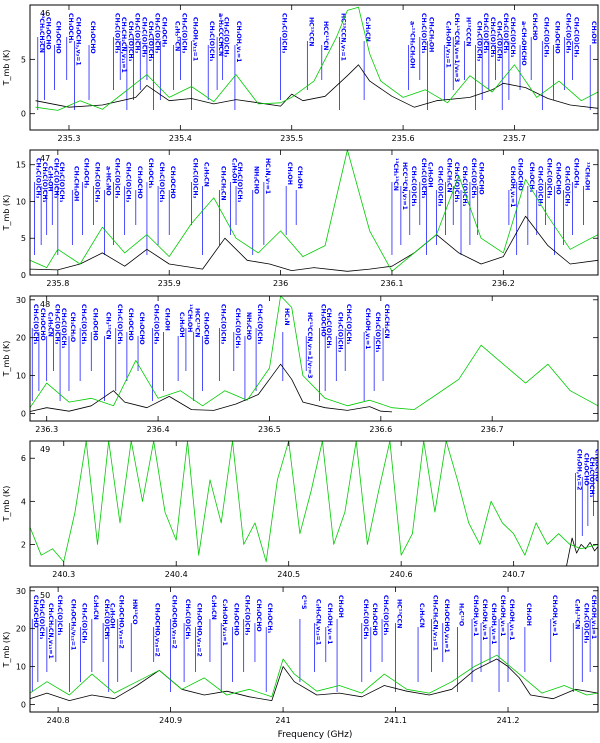 This screenshot has width=600, height=743. Describe the element at coordinates (46, 429) in the screenshot. I see `x-tick-label: 236.3` at that location.